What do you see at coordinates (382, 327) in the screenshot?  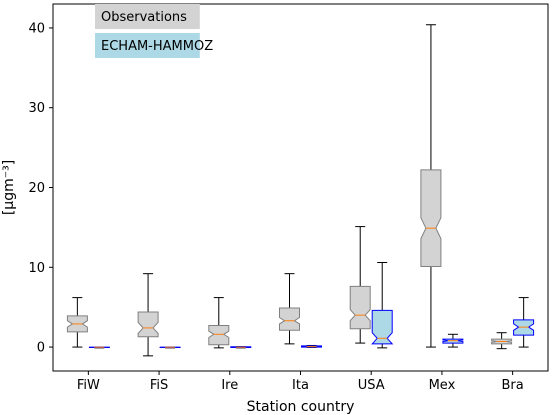 I see `box-model-usa` at bounding box center [382, 327].